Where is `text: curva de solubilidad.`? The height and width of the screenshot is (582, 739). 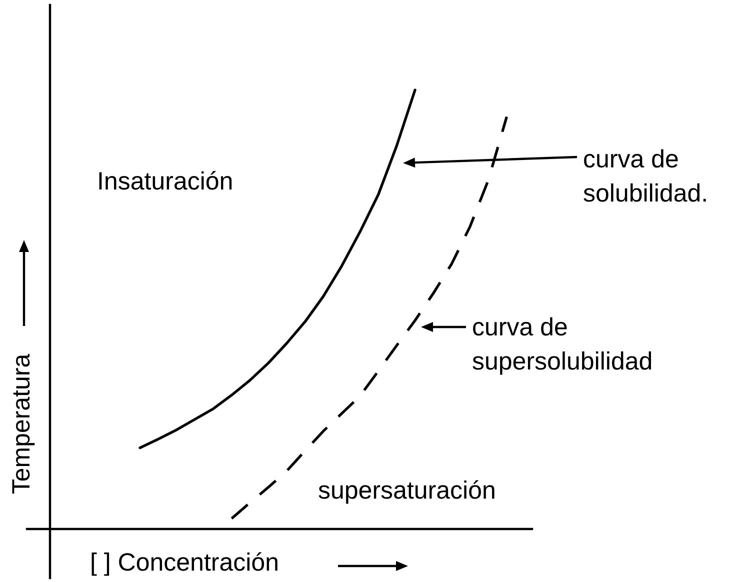
text: curva de solubilidad. is located at coordinates (645, 175).